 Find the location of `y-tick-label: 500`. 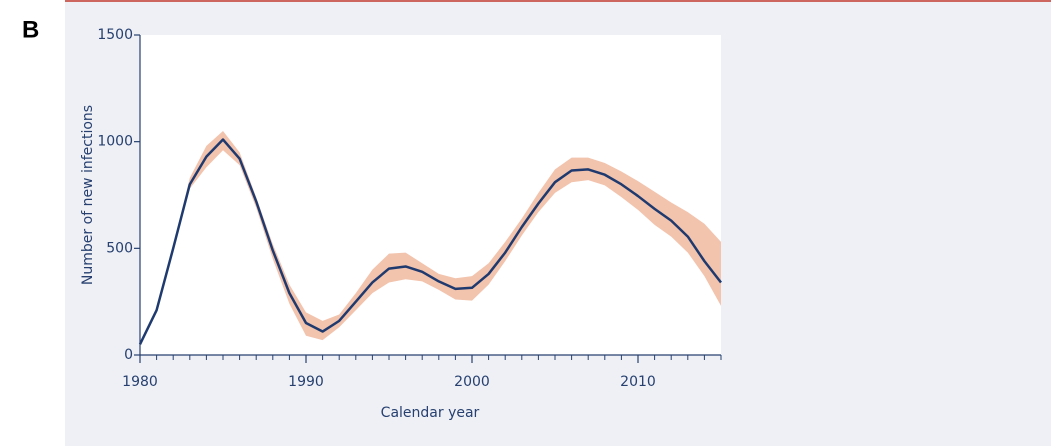

y-tick-label: 500 is located at coordinates (119, 248).